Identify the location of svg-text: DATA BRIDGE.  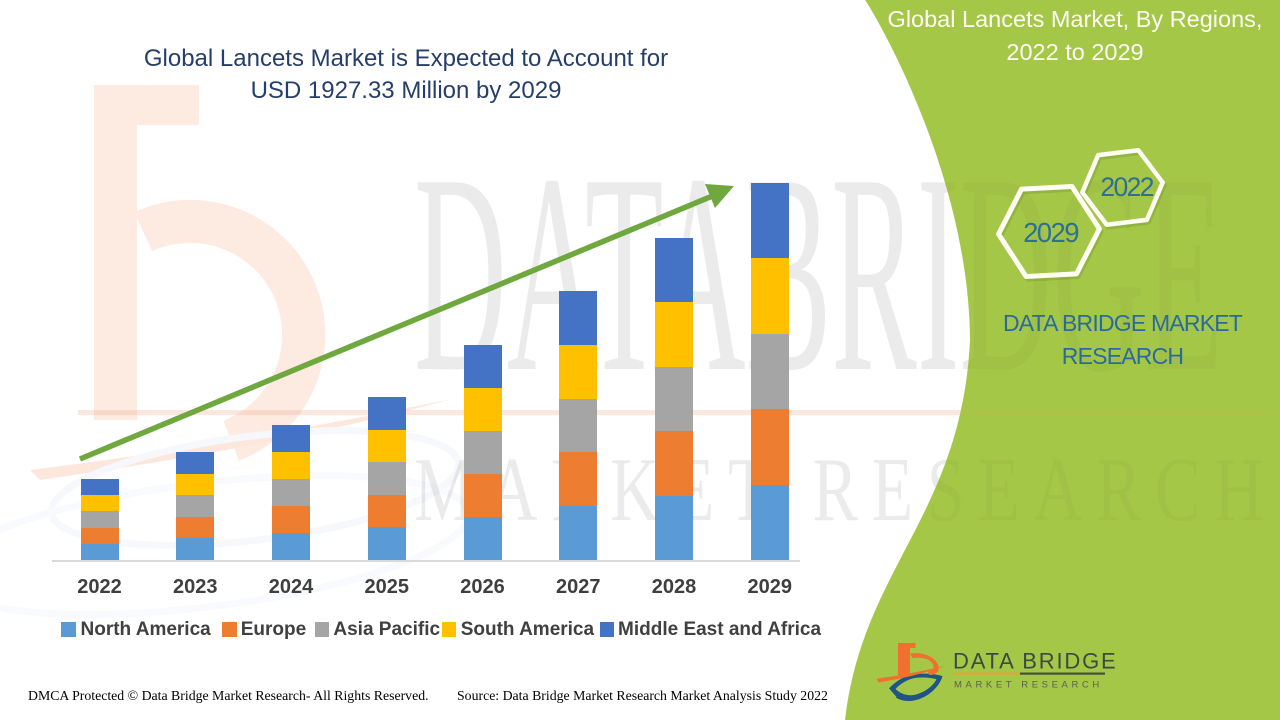
(1035, 661).